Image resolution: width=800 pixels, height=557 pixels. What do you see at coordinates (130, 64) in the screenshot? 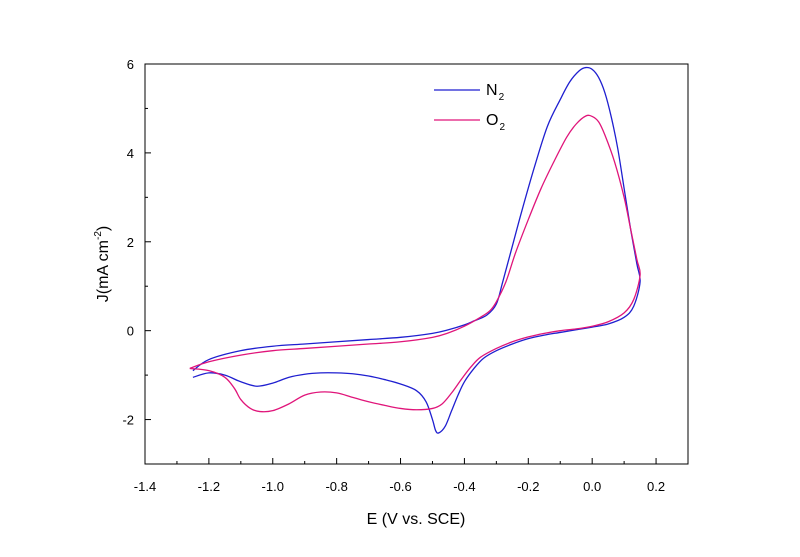
I see `y-tick-label: 6` at bounding box center [130, 64].